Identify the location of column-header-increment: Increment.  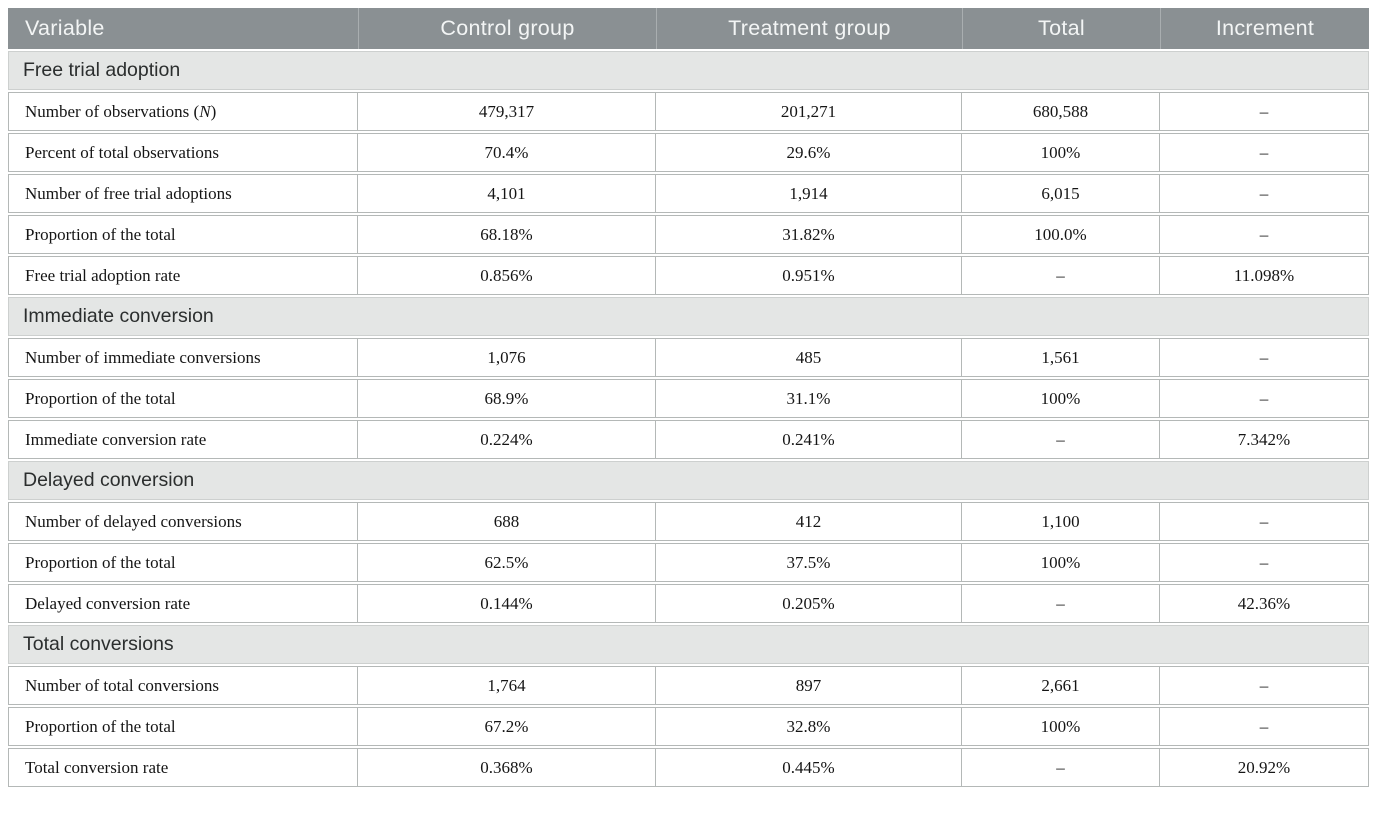
(1264, 28).